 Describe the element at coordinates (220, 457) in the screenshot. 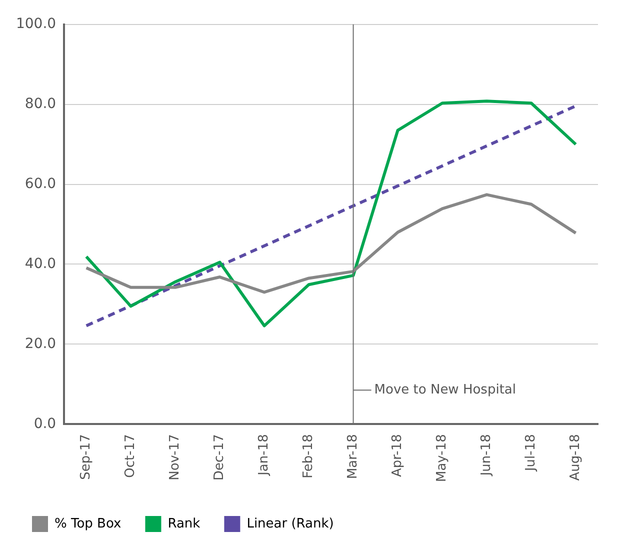

I see `x-tick-label: Dec-17` at that location.